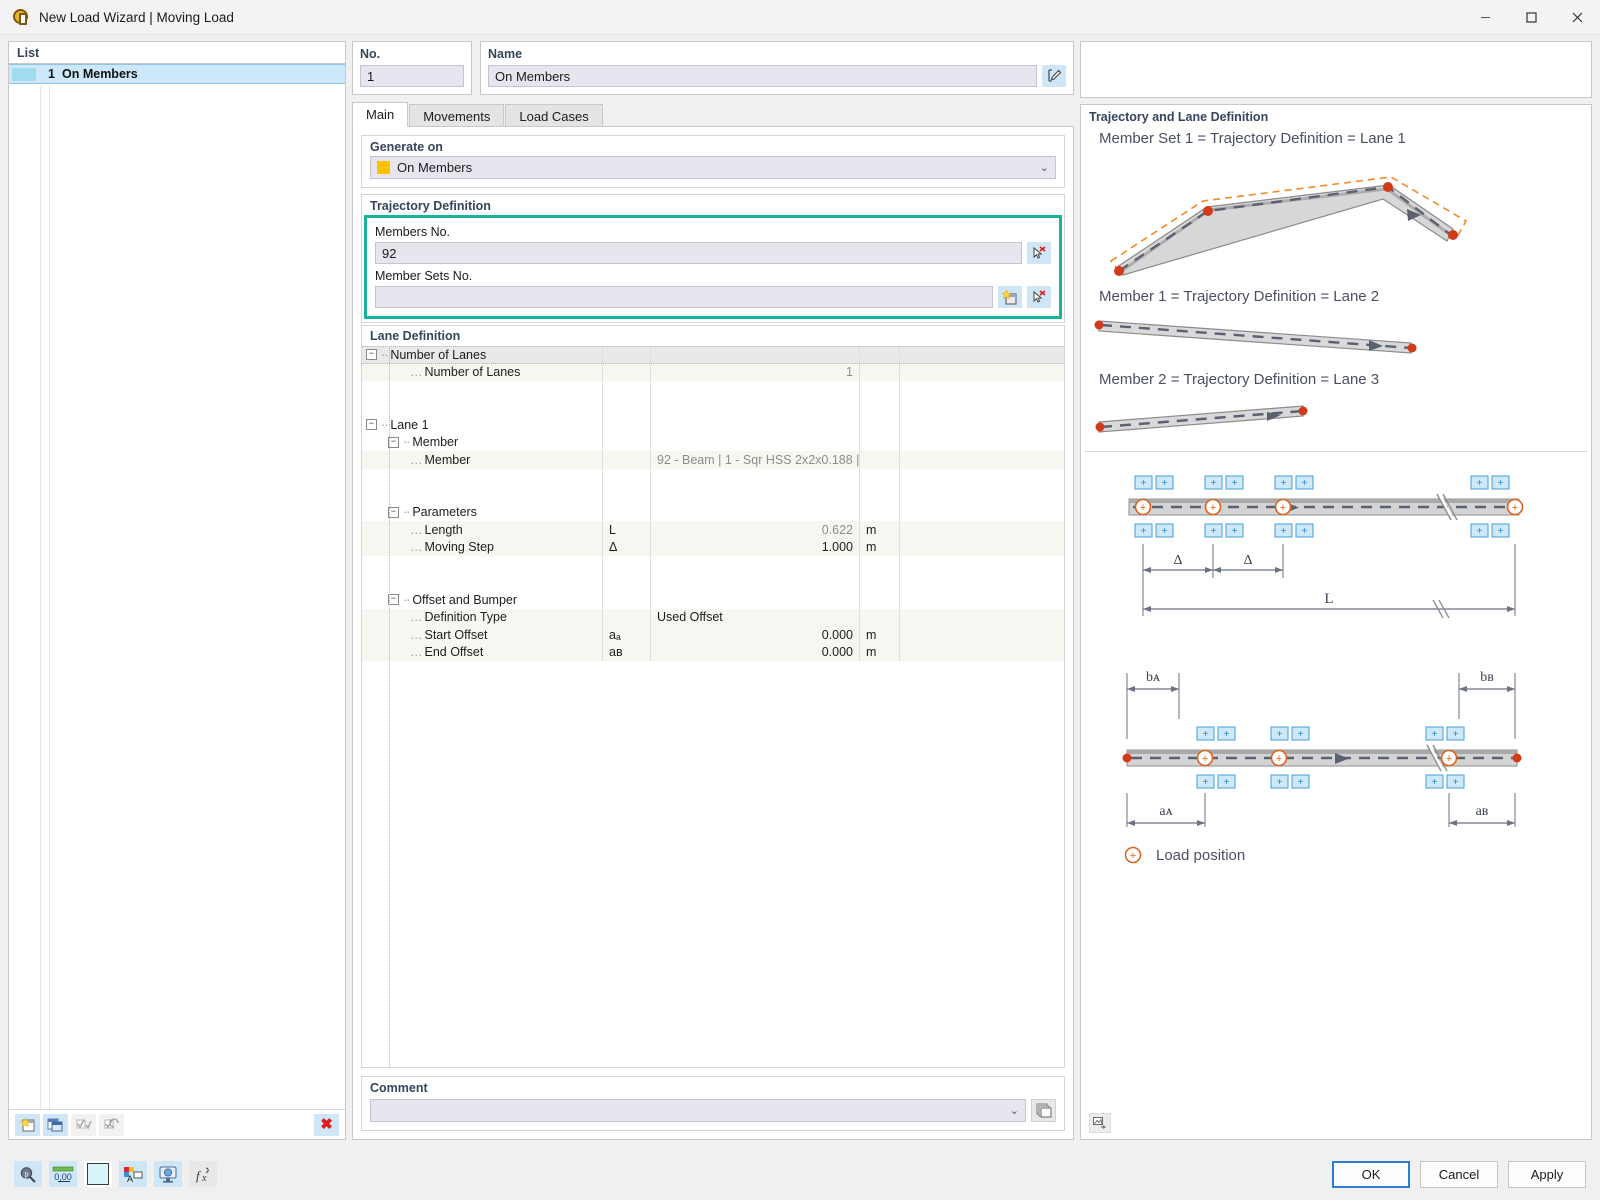 This screenshot has width=1600, height=1200. Describe the element at coordinates (27, 1124) in the screenshot. I see `new-item-button` at that location.